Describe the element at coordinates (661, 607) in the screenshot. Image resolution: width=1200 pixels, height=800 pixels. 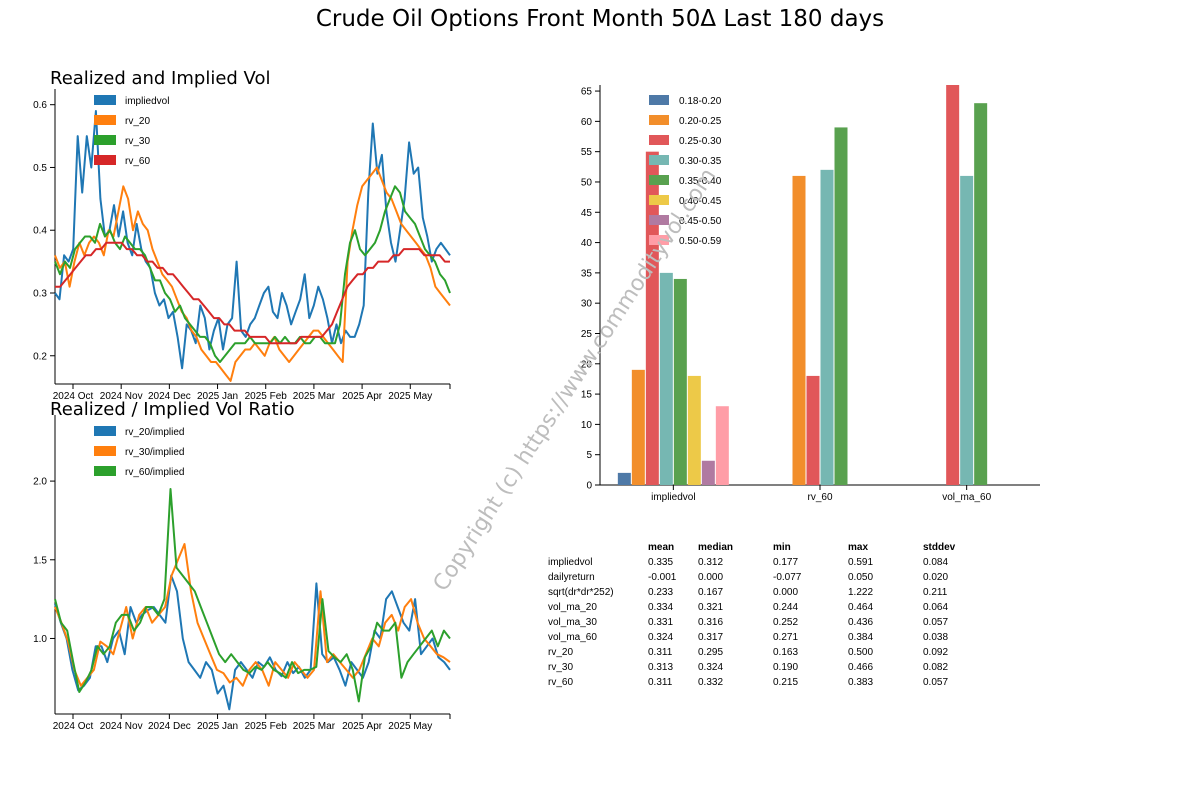
I see `stats-cell: 0.334` at that location.